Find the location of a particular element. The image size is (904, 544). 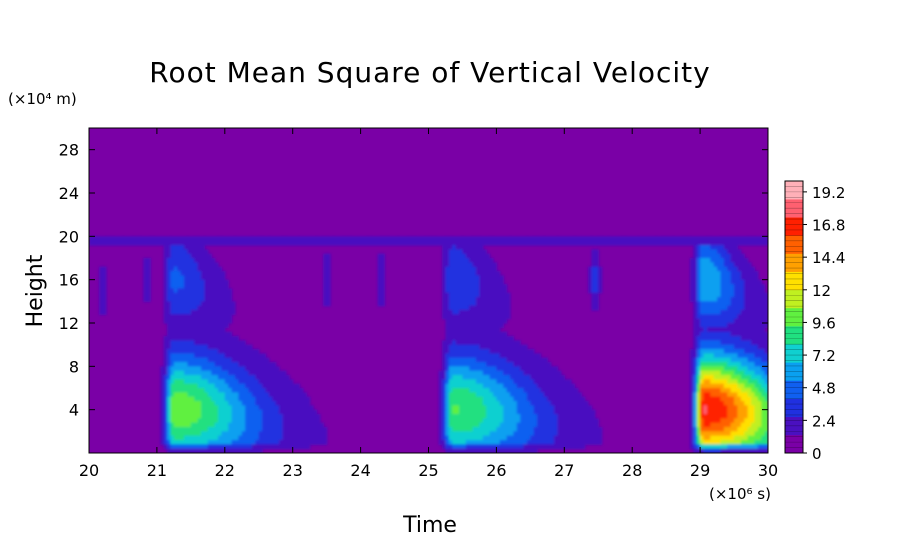

colorbar-label: 9.6 is located at coordinates (824, 323).